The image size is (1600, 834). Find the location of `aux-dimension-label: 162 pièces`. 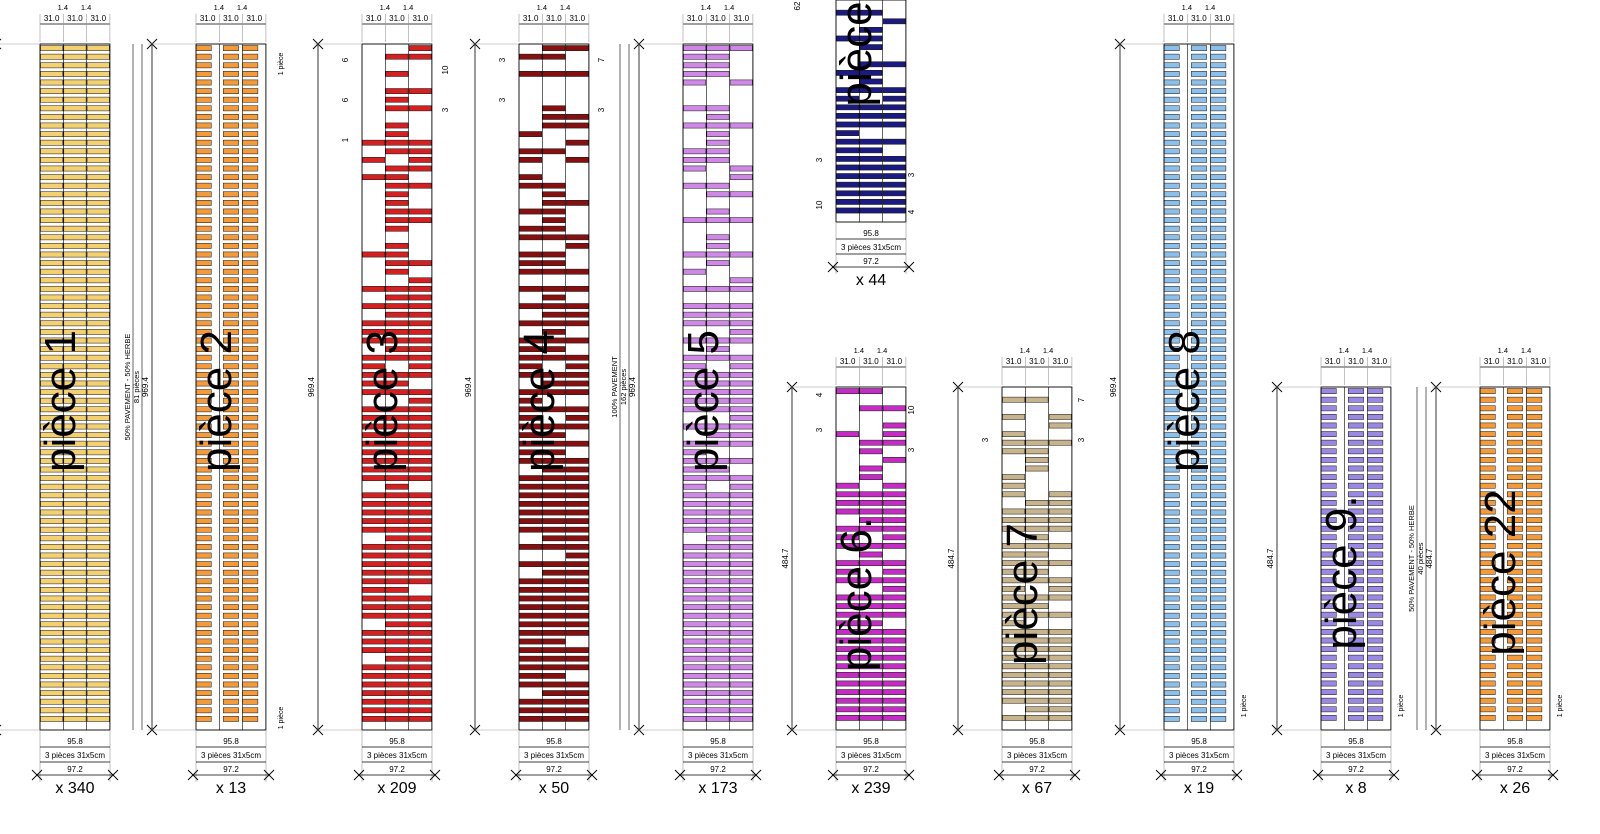

aux-dimension-label: 162 pièces is located at coordinates (623, 387).